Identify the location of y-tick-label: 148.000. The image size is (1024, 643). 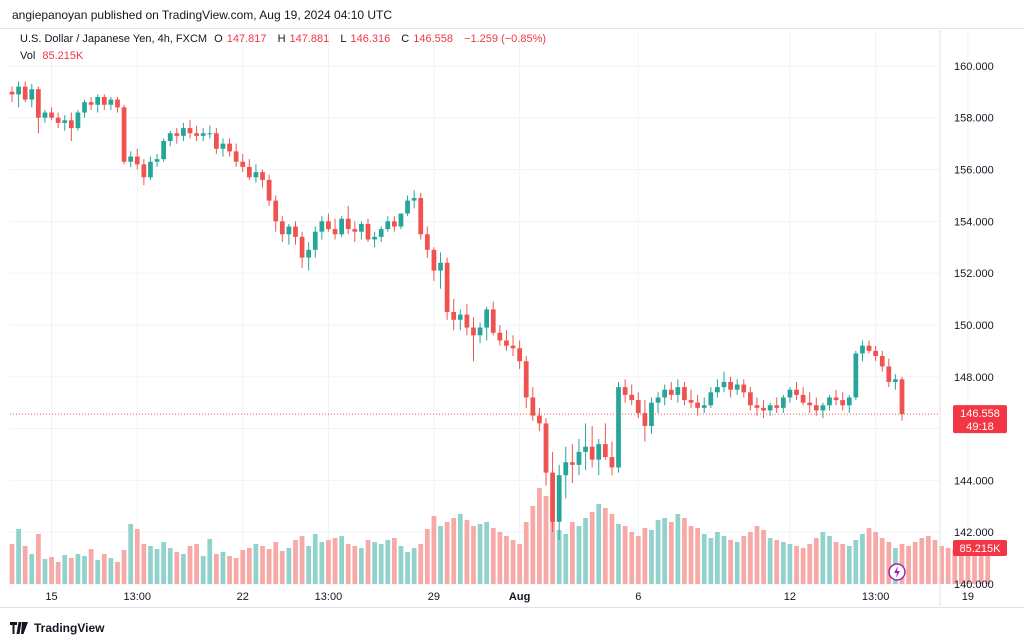
(974, 378).